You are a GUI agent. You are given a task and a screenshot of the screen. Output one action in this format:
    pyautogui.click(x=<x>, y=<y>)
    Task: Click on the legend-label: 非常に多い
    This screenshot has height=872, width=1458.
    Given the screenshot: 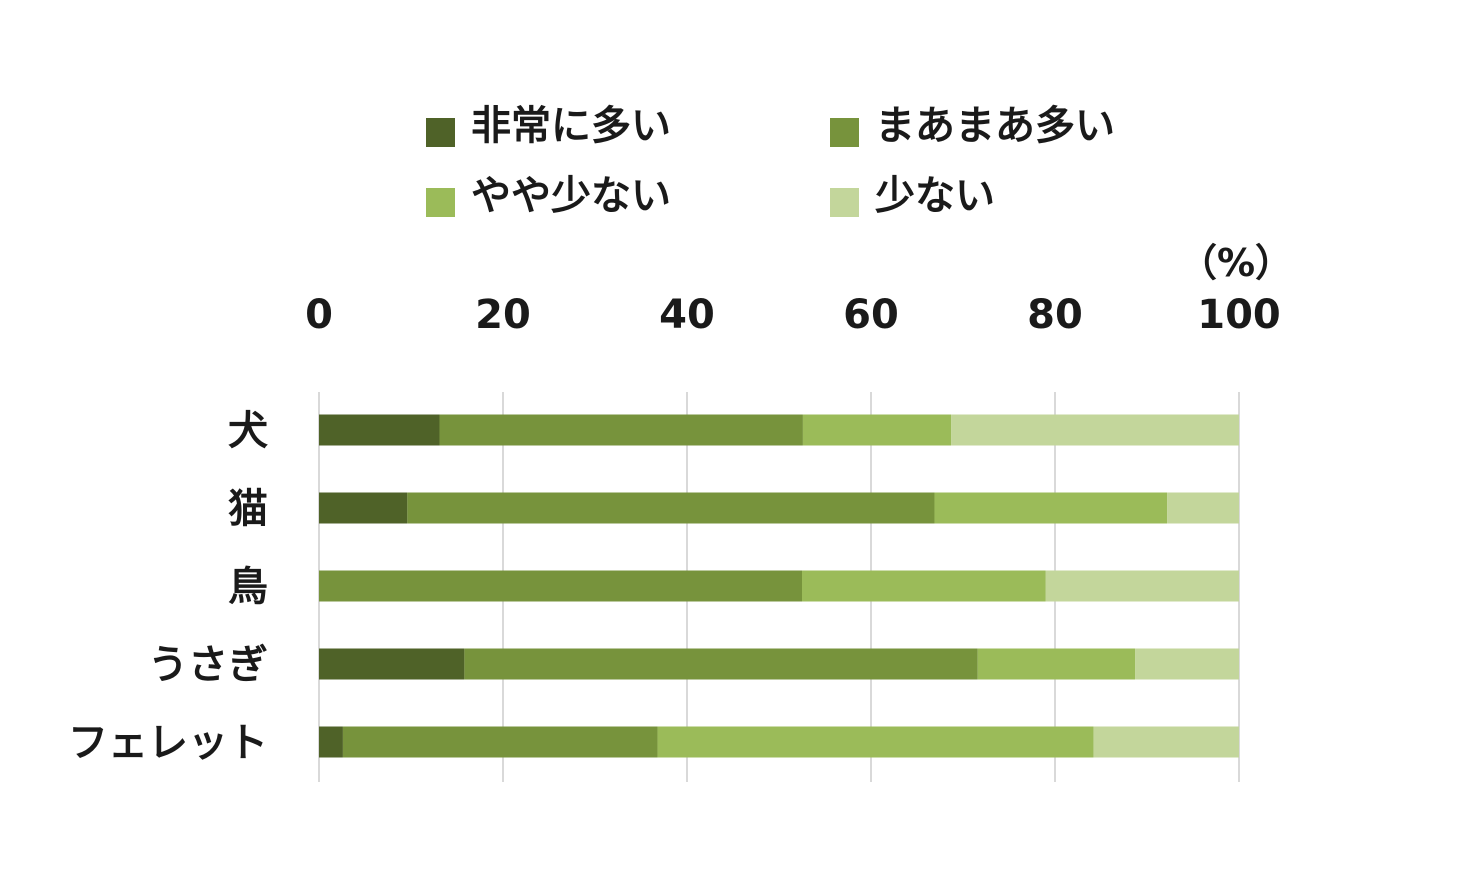 What is the action you would take?
    pyautogui.click(x=571, y=126)
    